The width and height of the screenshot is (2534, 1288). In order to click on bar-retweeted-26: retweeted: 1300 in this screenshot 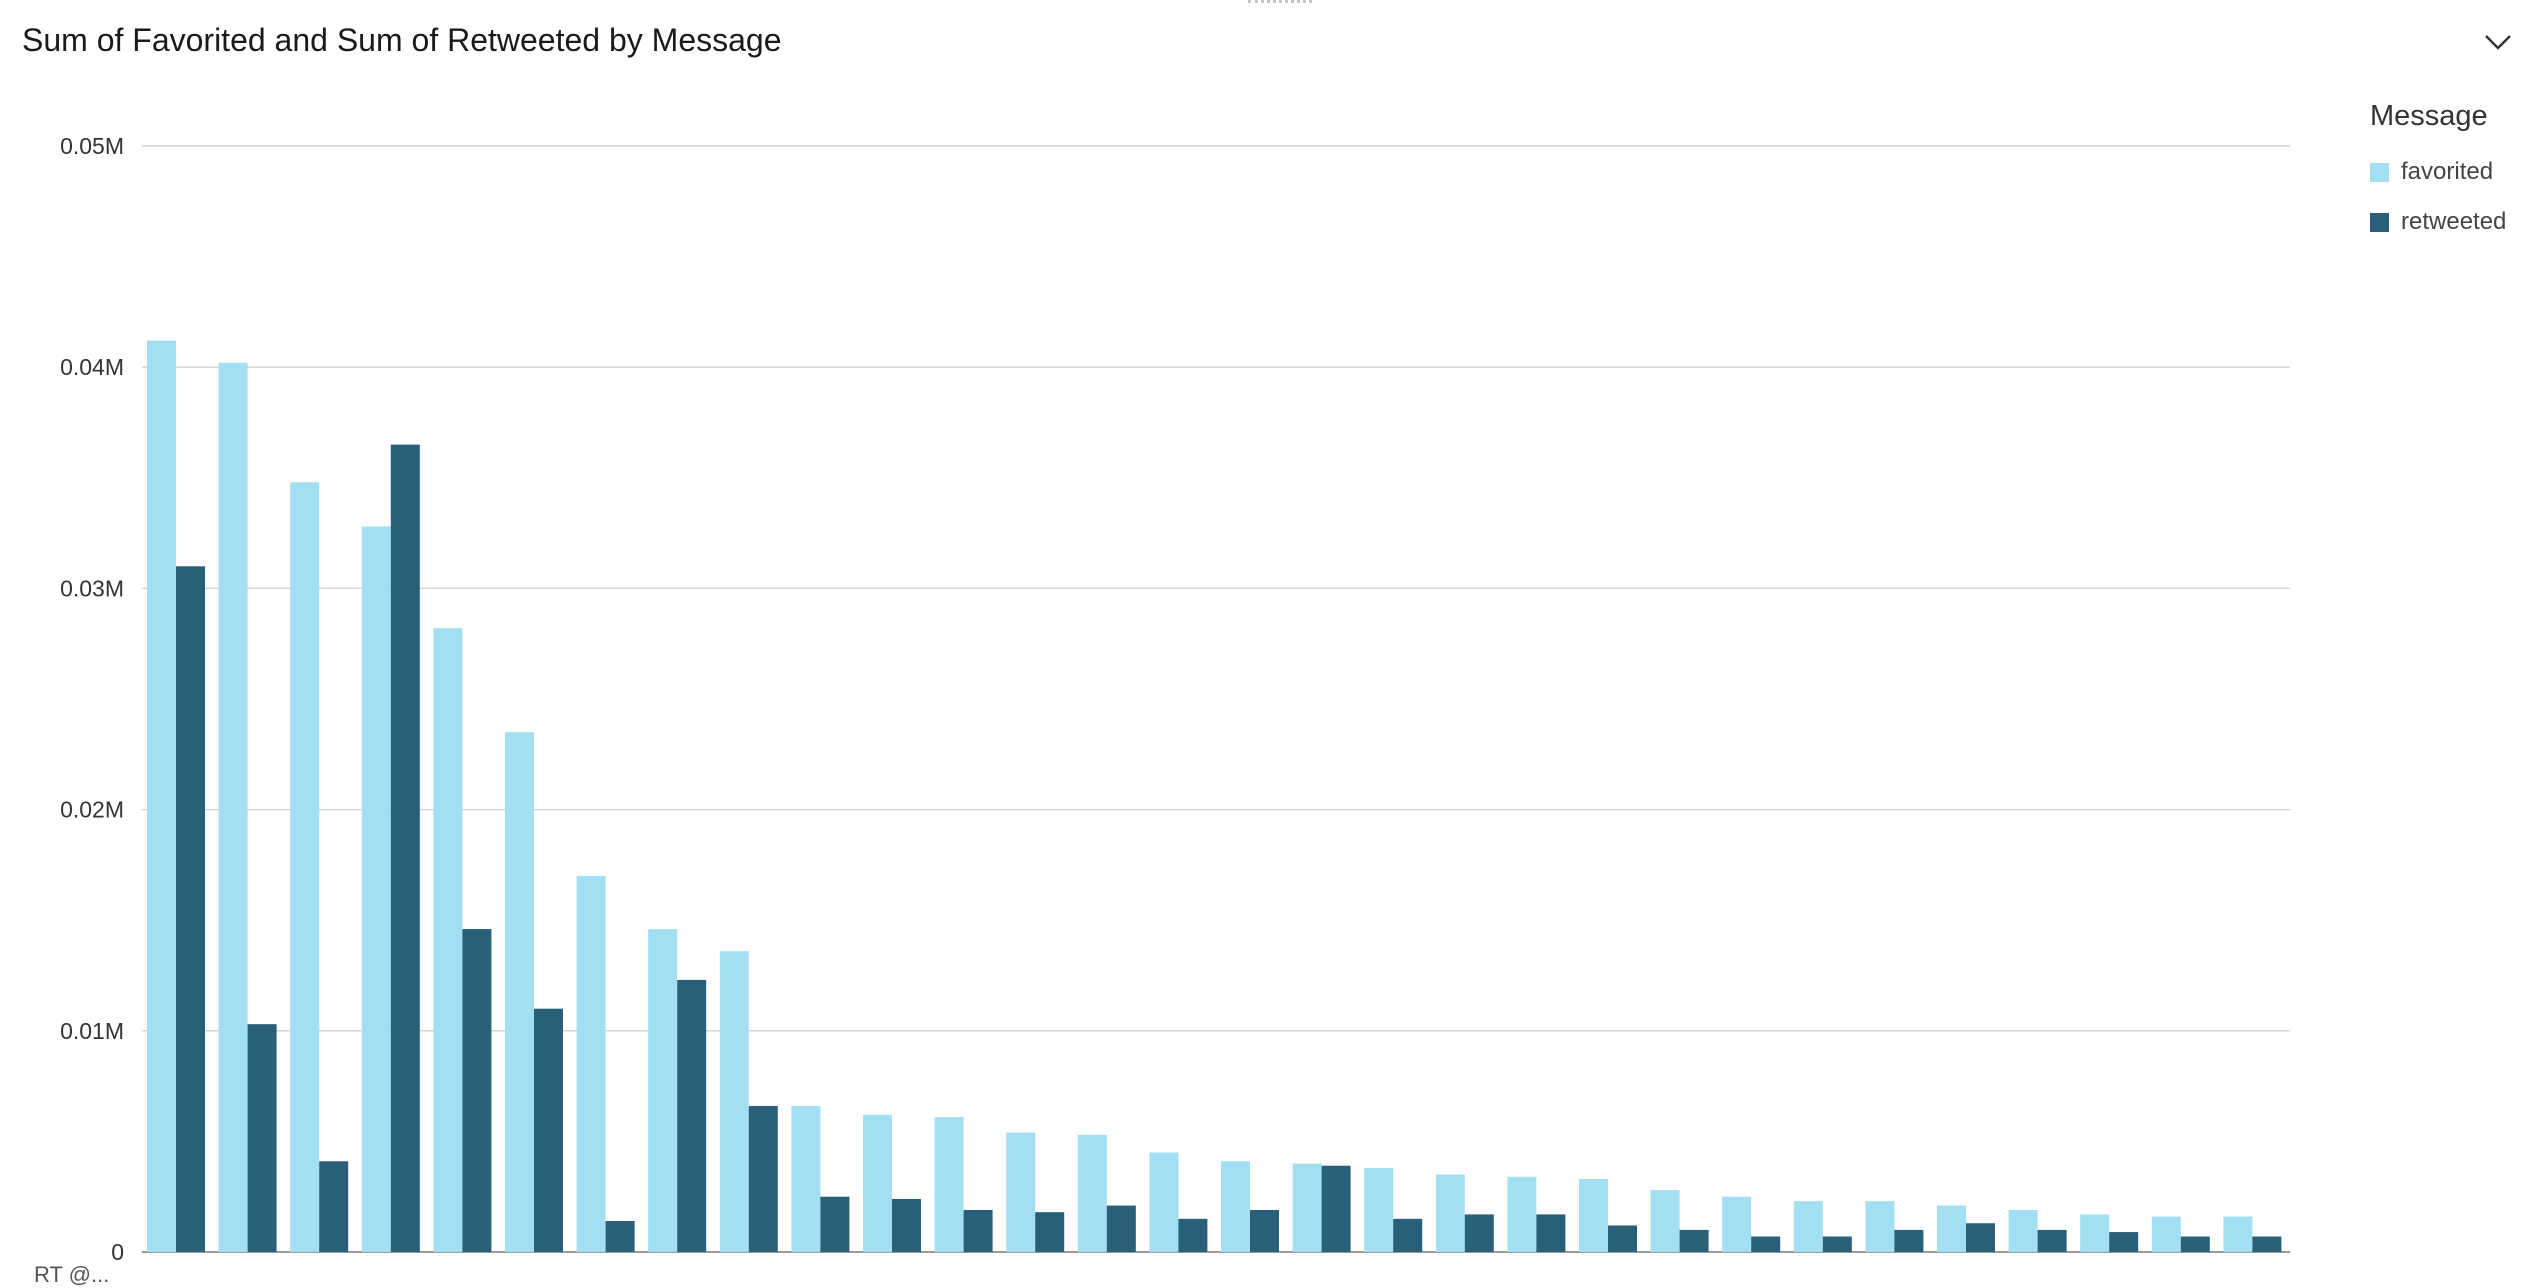, I will do `click(1980, 1237)`.